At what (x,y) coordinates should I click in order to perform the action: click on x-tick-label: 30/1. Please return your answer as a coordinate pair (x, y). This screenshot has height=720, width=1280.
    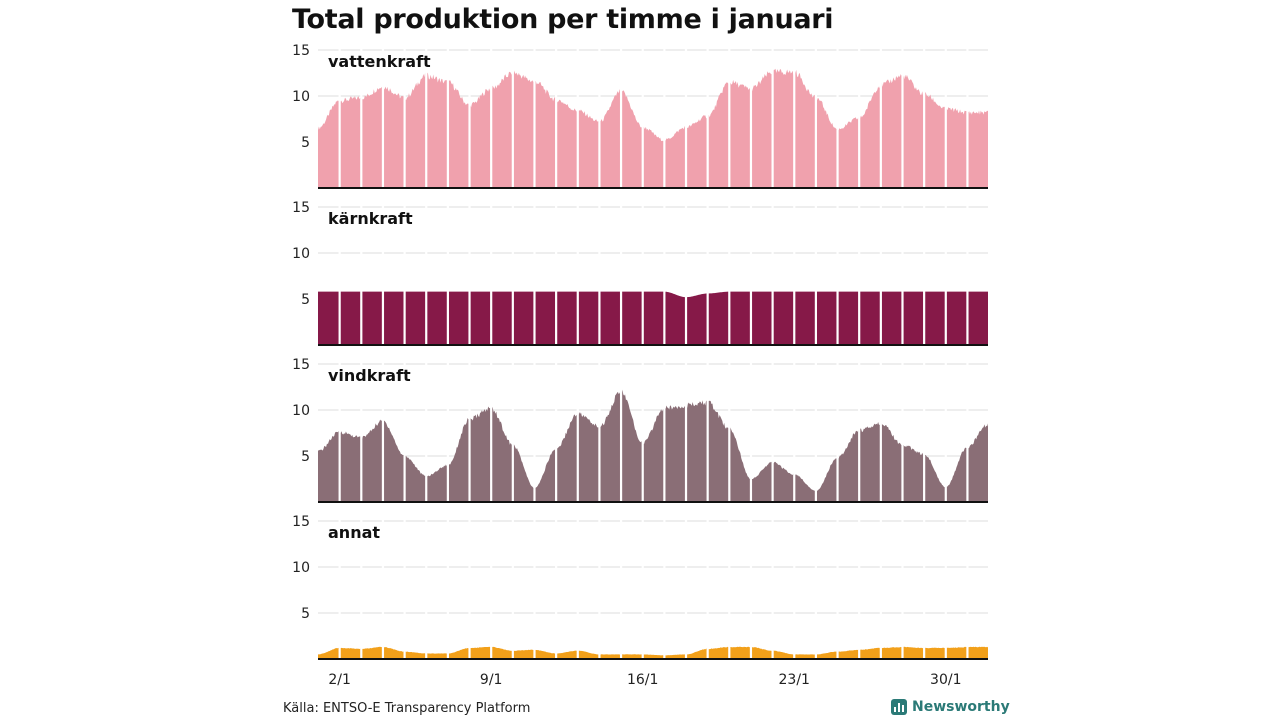
    Looking at the image, I should click on (945, 680).